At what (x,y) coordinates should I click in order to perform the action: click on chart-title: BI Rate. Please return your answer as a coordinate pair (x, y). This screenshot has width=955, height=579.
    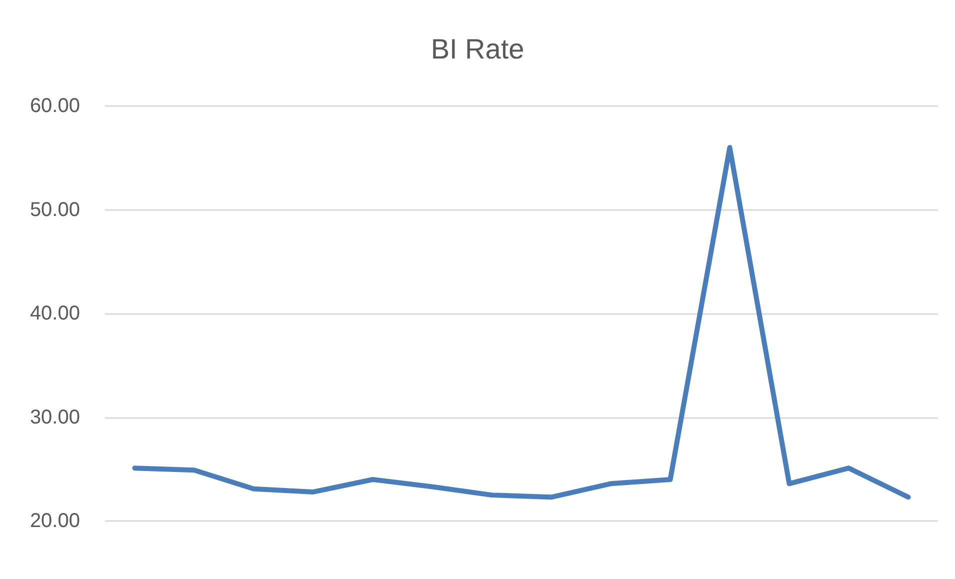
    Looking at the image, I should click on (477, 49).